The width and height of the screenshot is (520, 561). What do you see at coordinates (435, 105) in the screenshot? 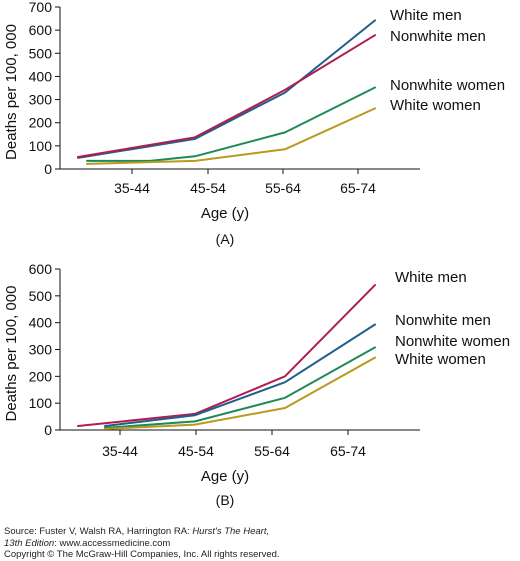
I see `panel-a-series-label-white-women: White women` at bounding box center [435, 105].